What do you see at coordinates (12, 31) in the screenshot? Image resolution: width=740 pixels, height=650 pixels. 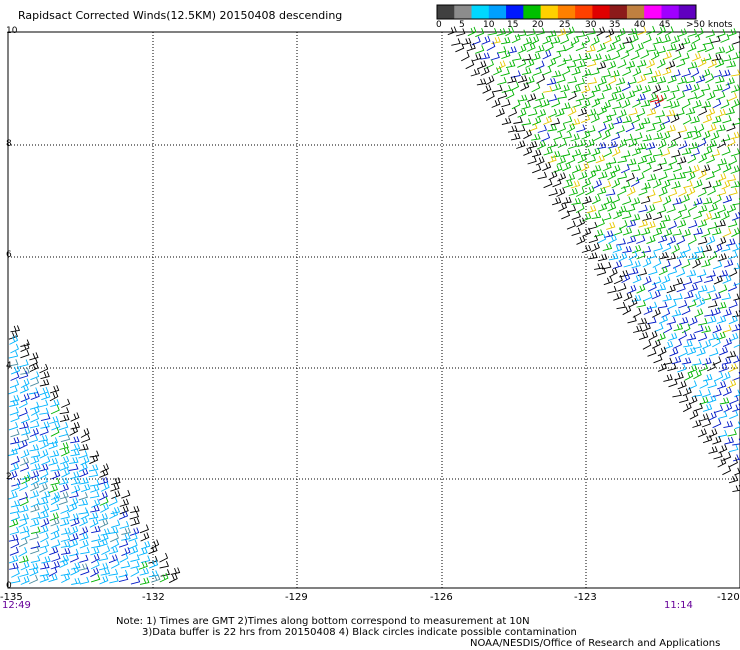 I see `lat-label-10: 10` at bounding box center [12, 31].